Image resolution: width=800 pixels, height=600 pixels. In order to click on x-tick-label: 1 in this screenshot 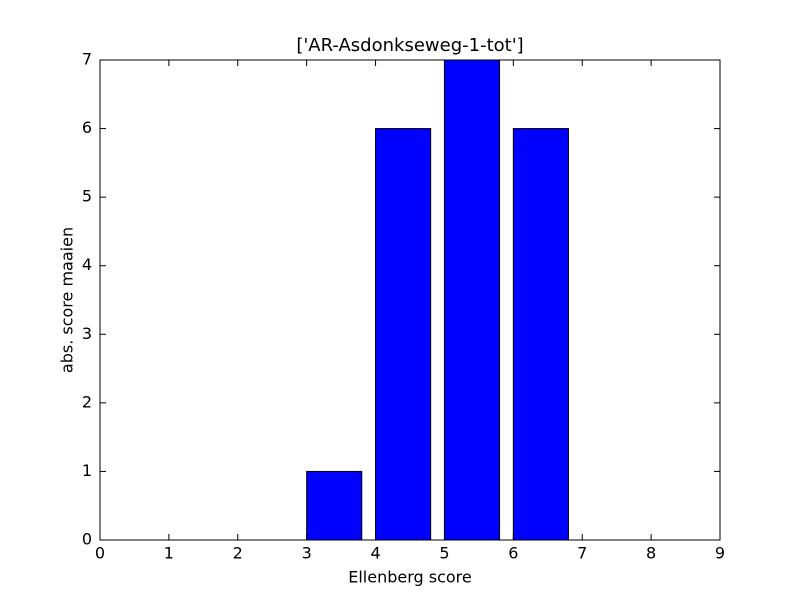, I will do `click(169, 553)`.